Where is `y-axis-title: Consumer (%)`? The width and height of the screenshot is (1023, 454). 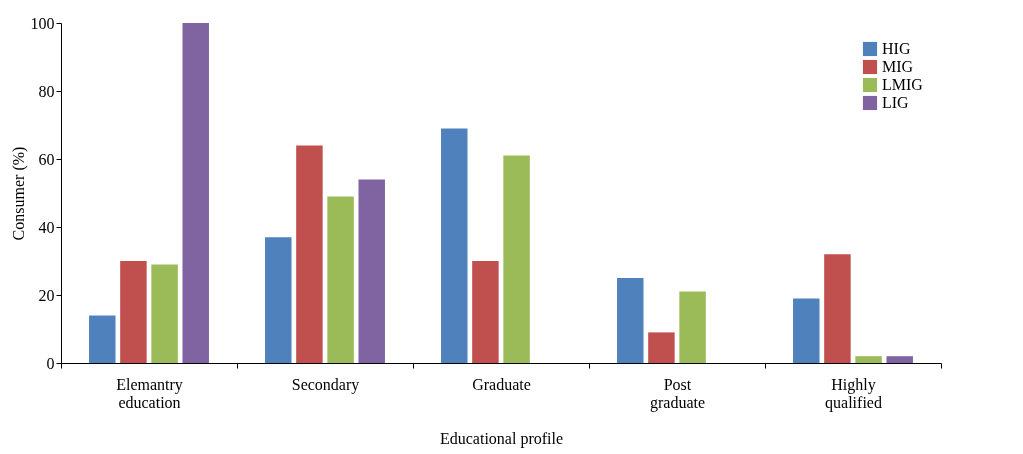
y-axis-title: Consumer (%) is located at coordinates (18, 193).